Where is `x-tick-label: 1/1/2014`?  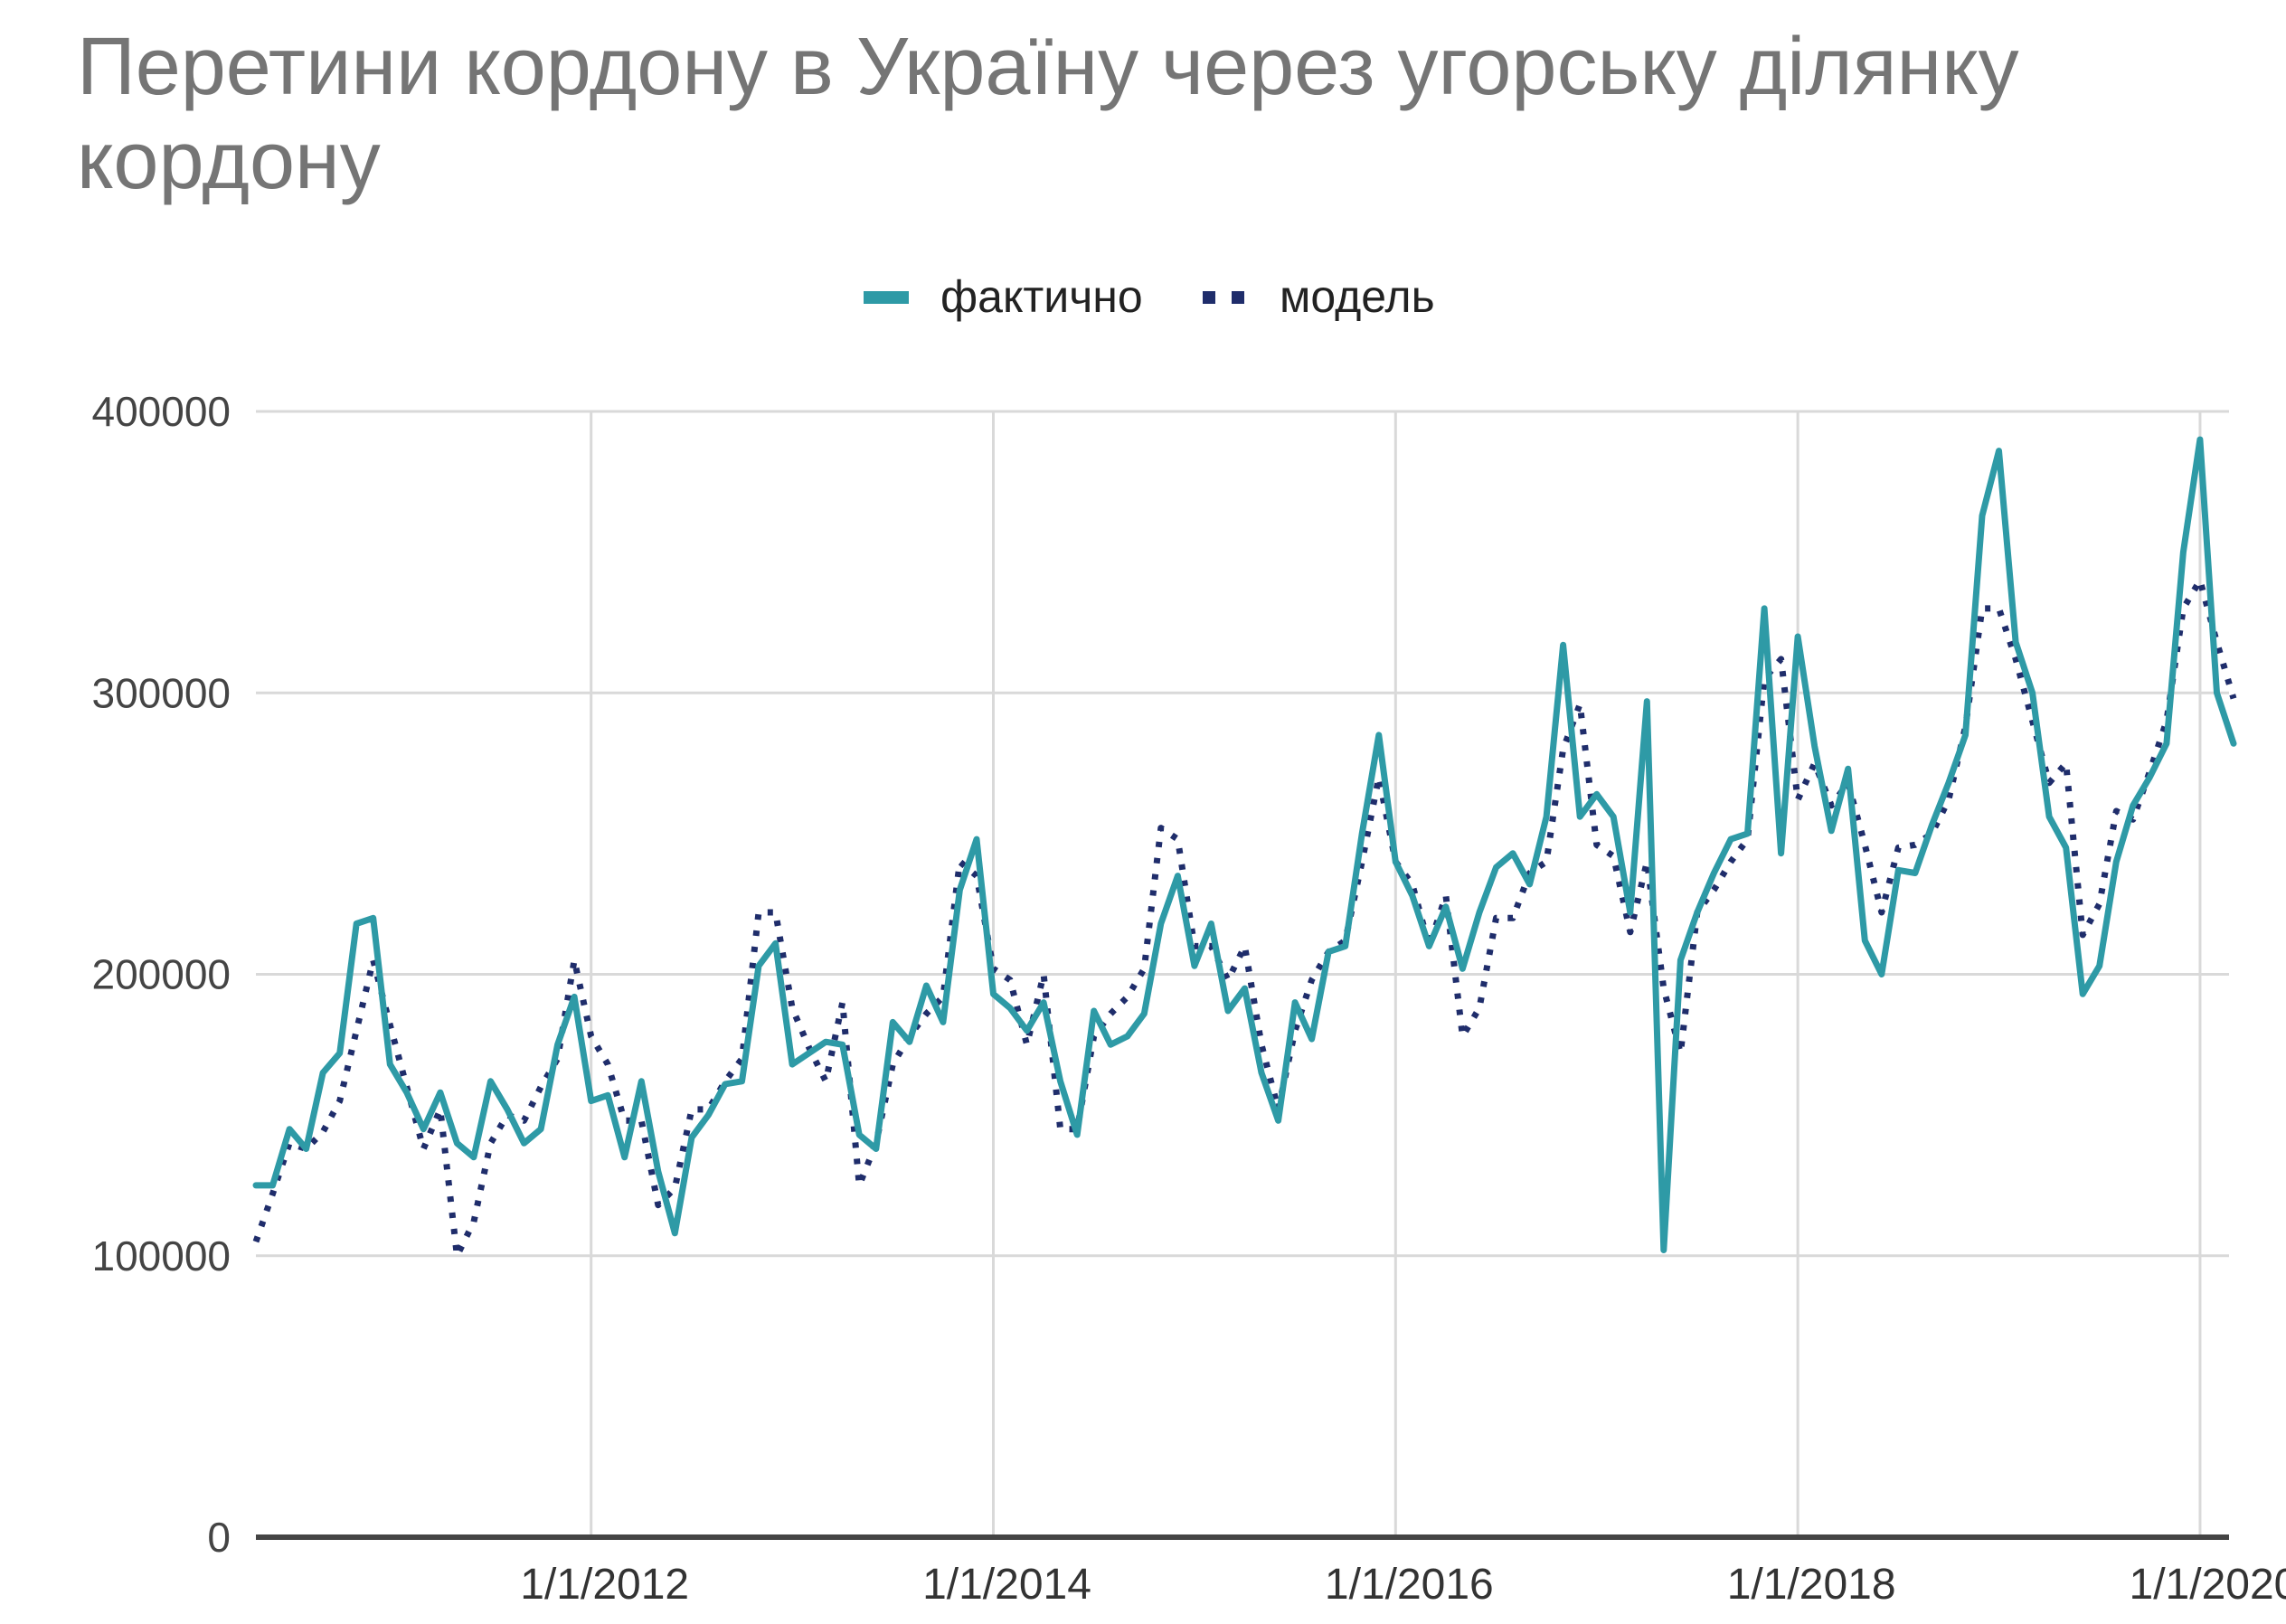 x-tick-label: 1/1/2014 is located at coordinates (1006, 1585).